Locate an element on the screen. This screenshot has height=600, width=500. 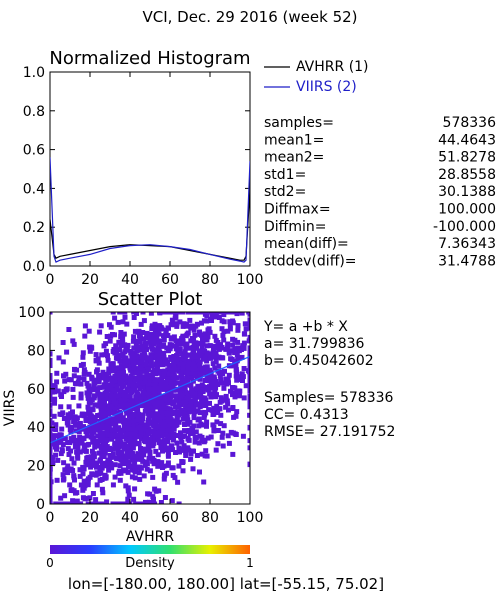
scatter-x-tick-label: 100 is located at coordinates (250, 518).